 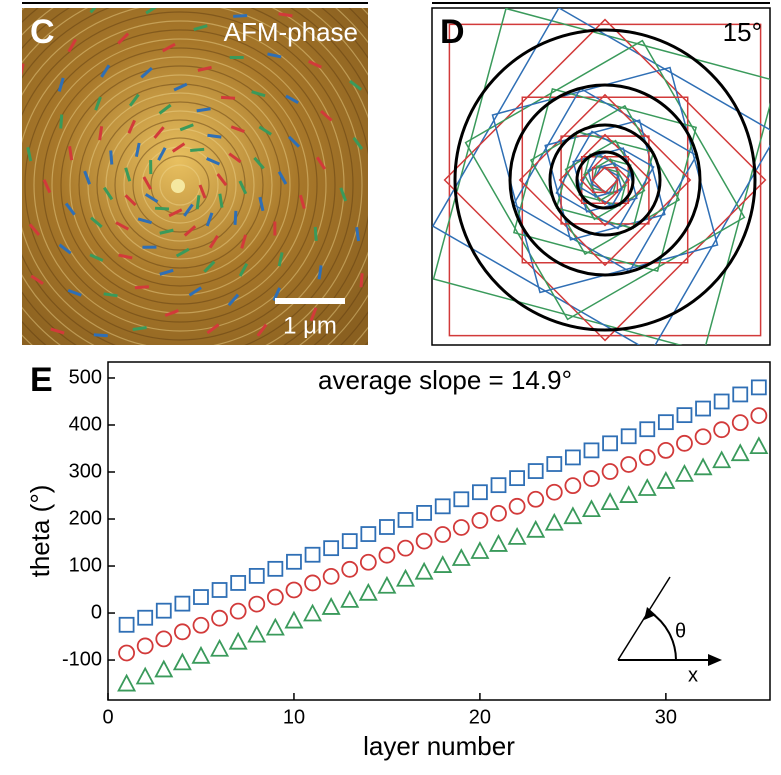 I want to click on panel-label: E, so click(x=41, y=380).